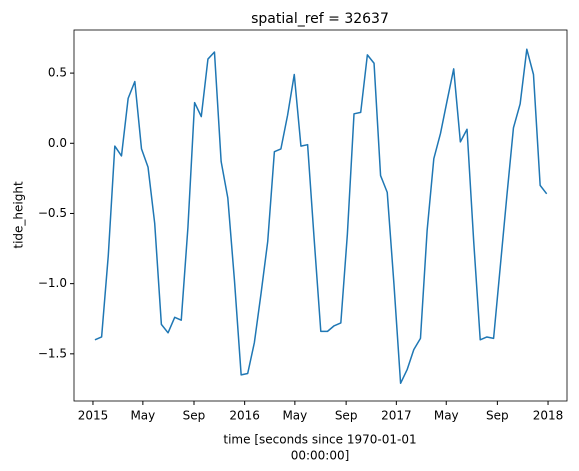 Image resolution: width=579 pixels, height=471 pixels. I want to click on x-tick-label: 2018, so click(548, 416).